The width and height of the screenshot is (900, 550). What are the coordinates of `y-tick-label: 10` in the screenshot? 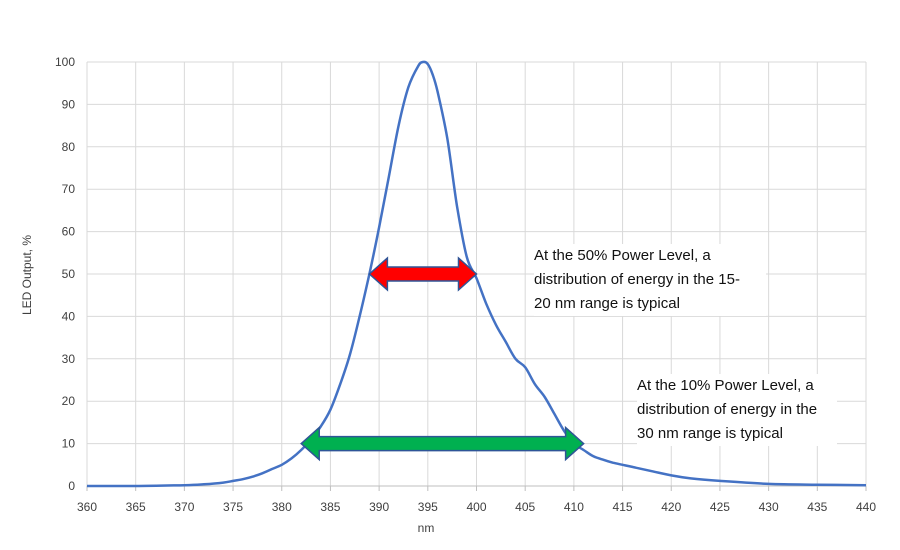 It's located at (69, 444).